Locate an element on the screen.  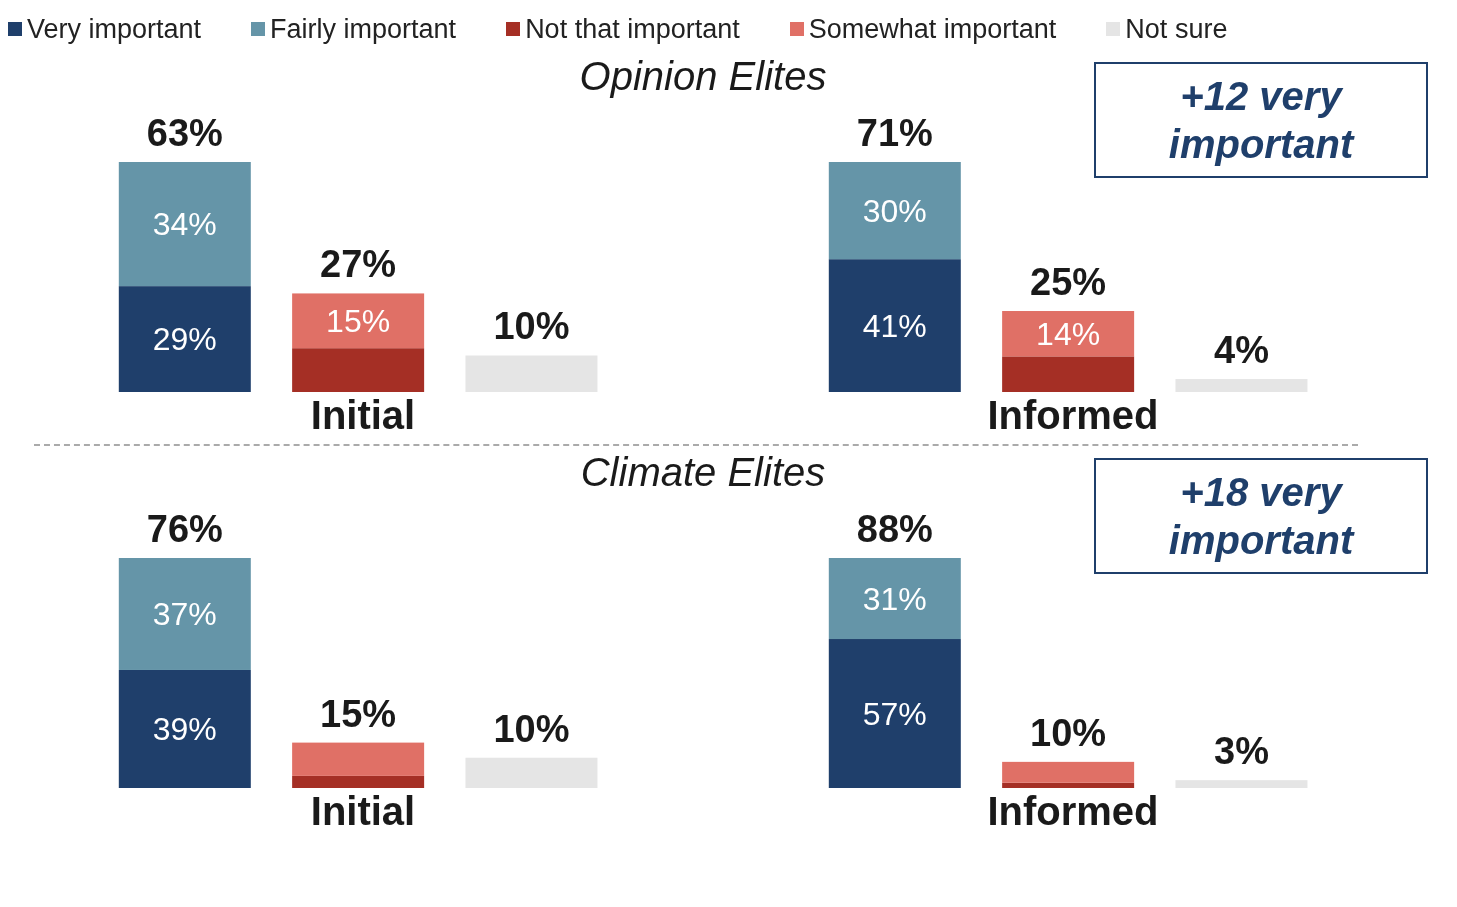
legend-label: Somewhat important is located at coordinates (932, 29).